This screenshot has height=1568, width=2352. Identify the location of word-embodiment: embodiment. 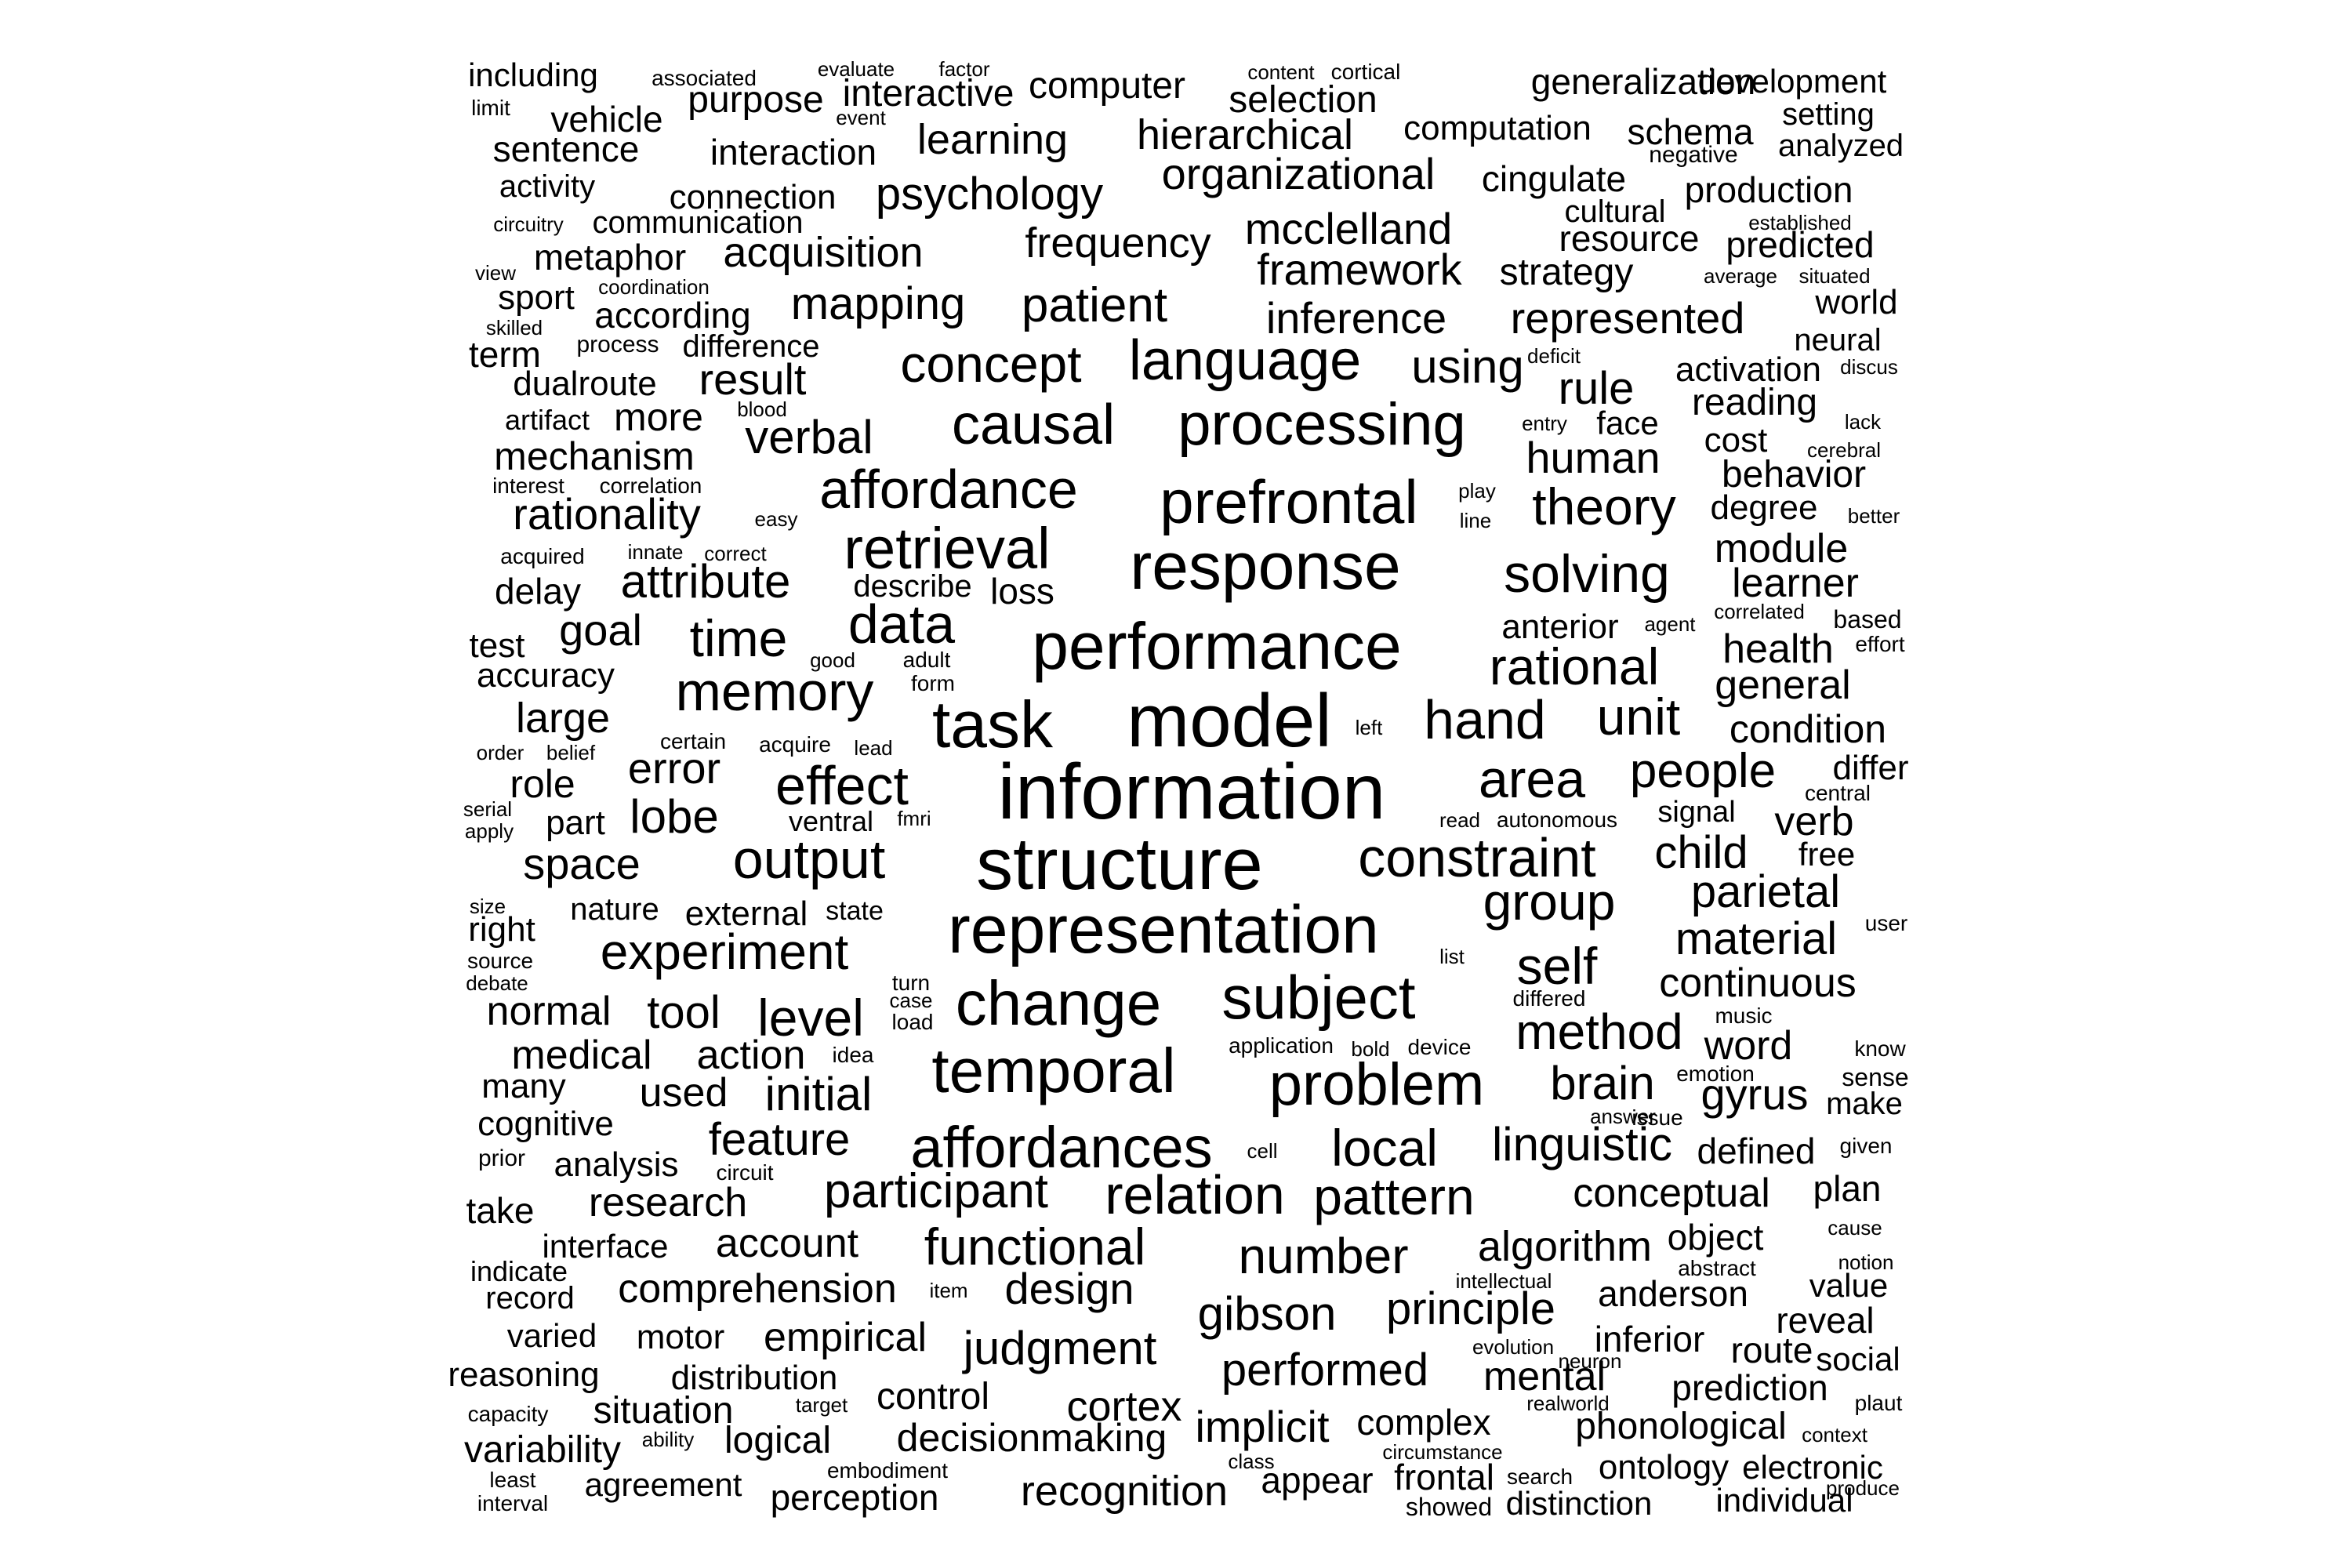
(887, 1470).